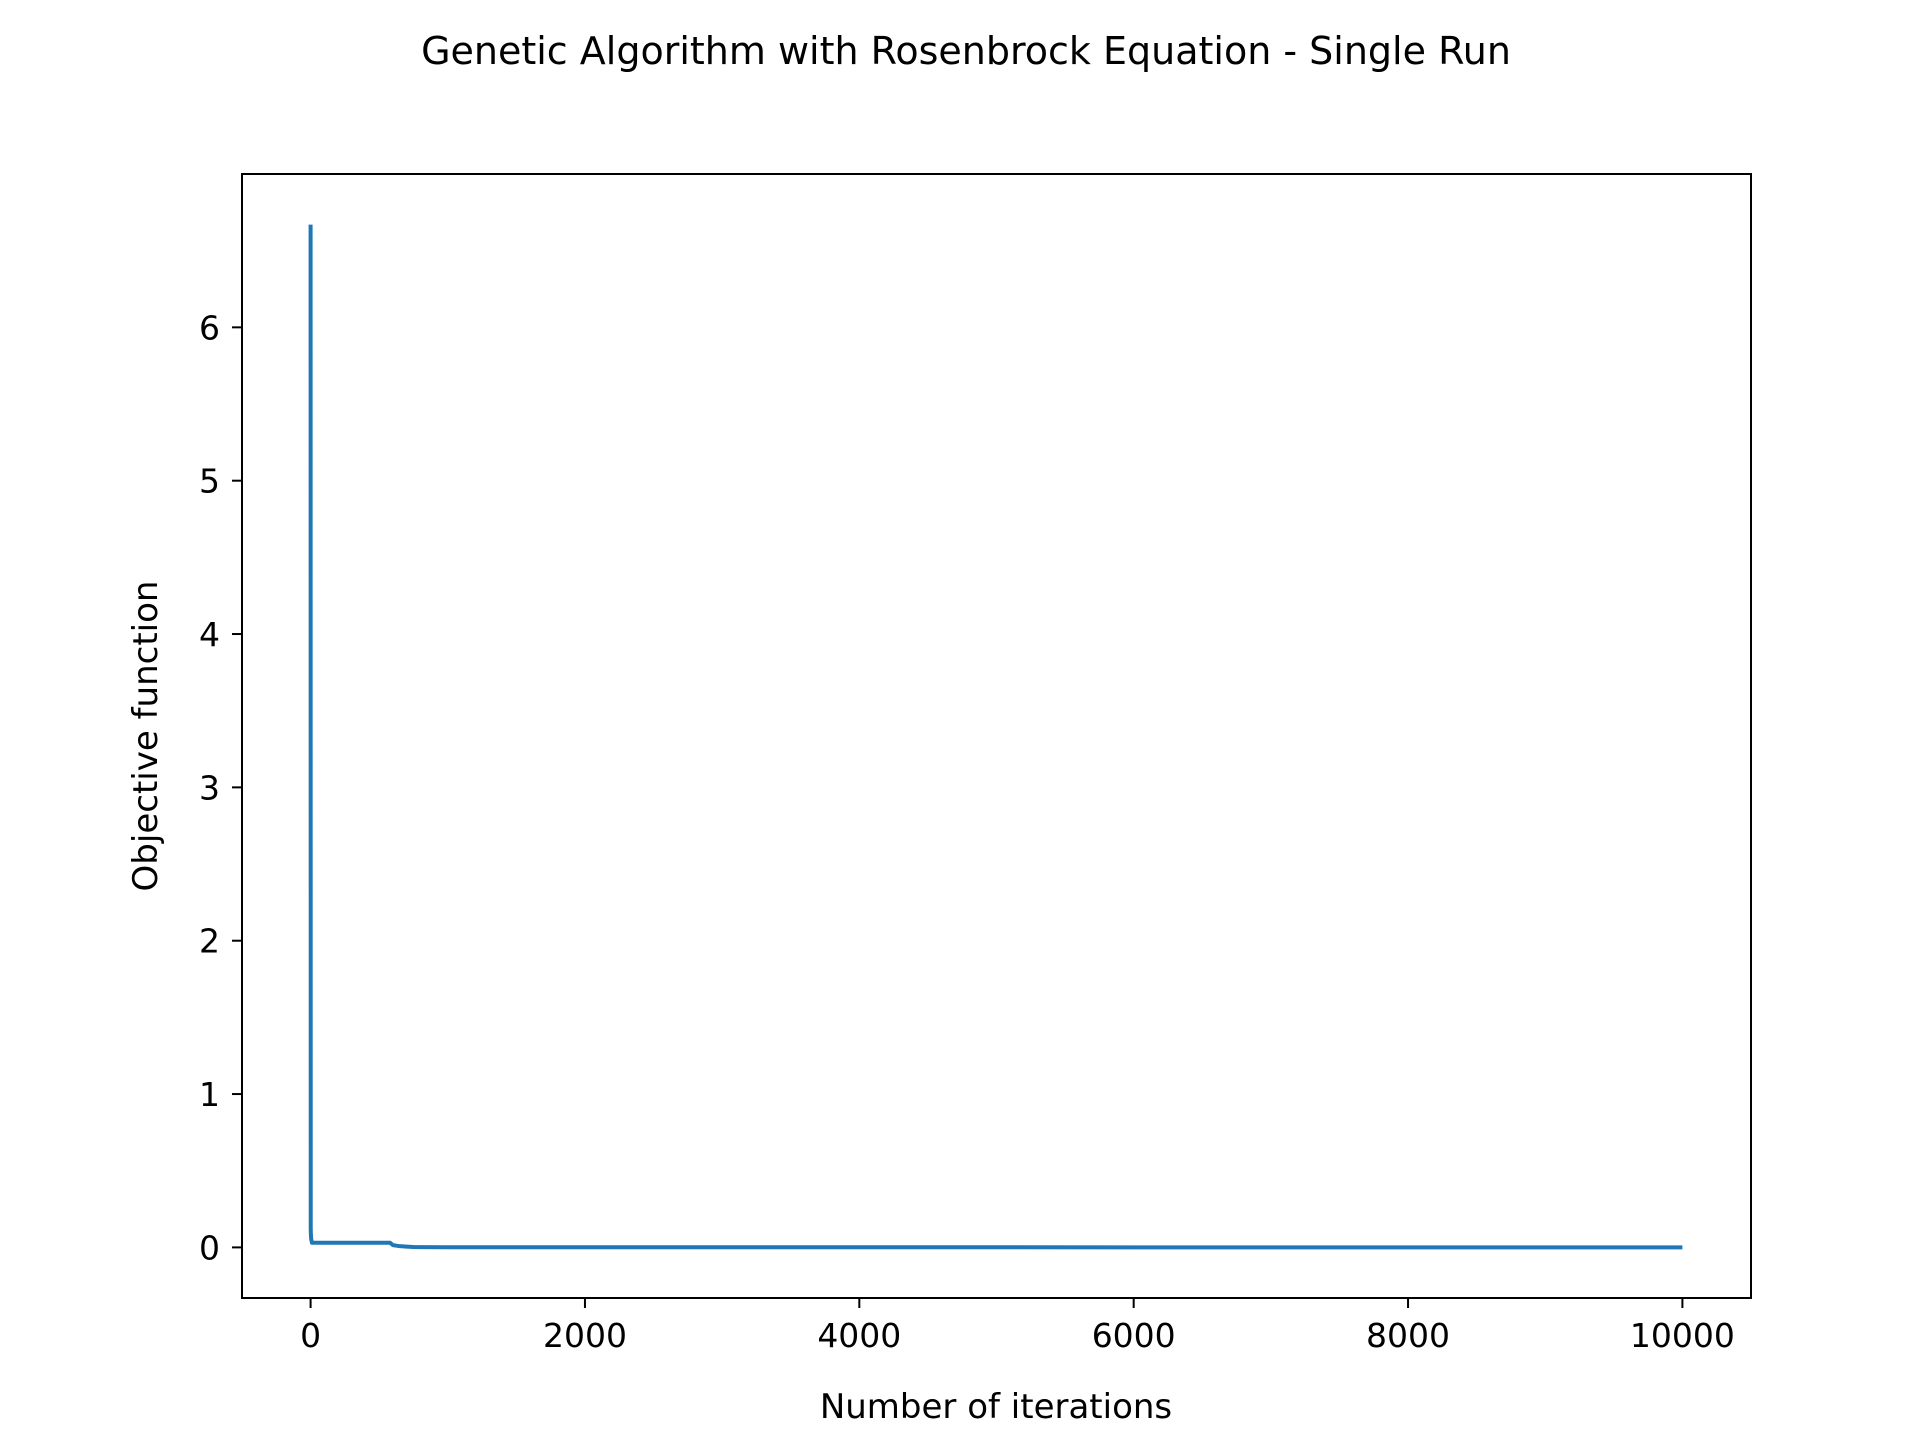 The image size is (1920, 1444). What do you see at coordinates (209, 1247) in the screenshot?
I see `y-tick-label: 0` at bounding box center [209, 1247].